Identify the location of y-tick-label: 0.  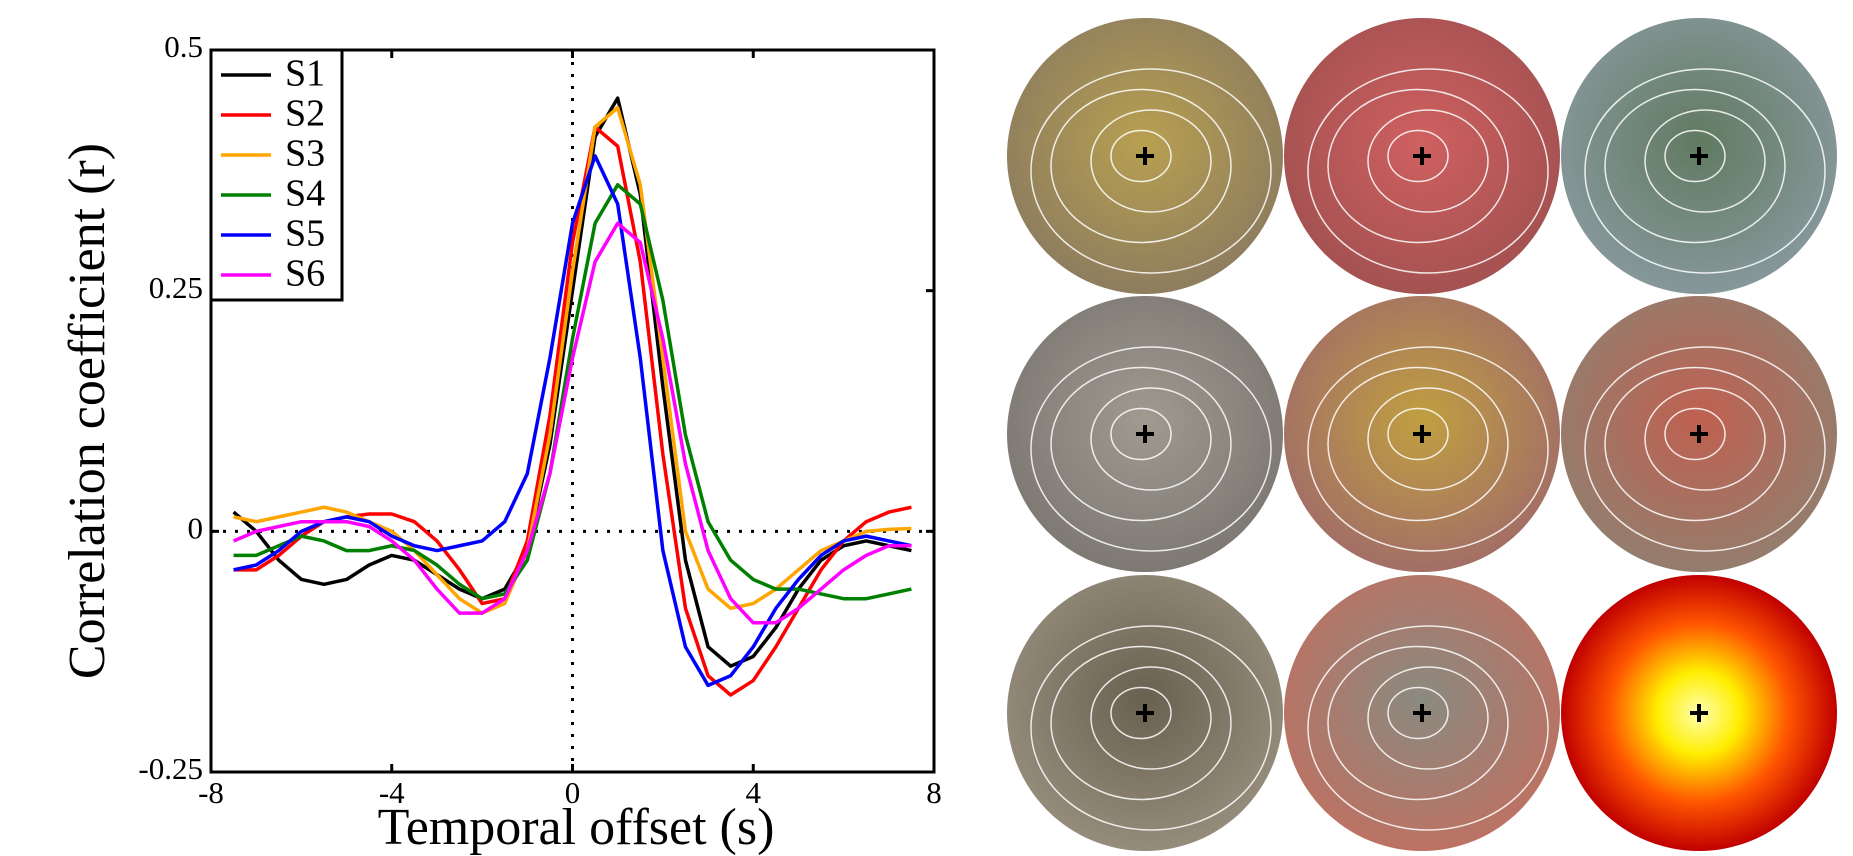
(196, 527).